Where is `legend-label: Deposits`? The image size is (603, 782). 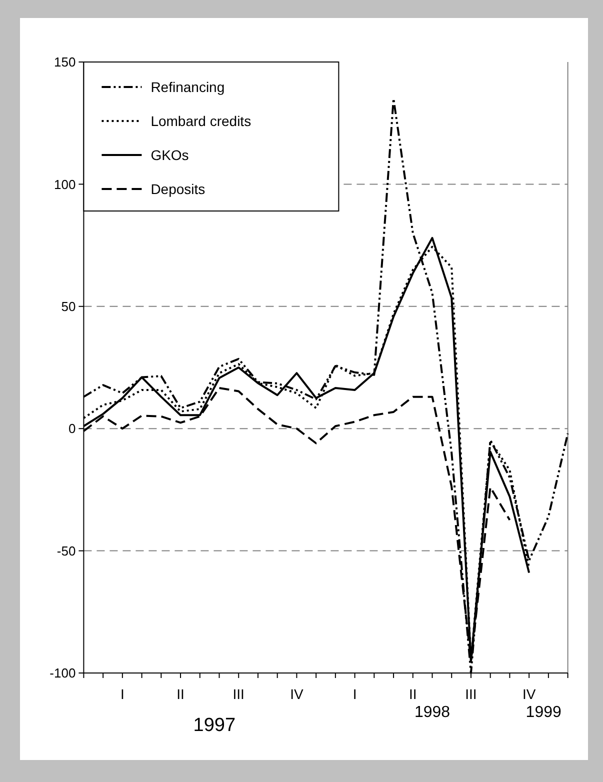
legend-label: Deposits is located at coordinates (178, 188).